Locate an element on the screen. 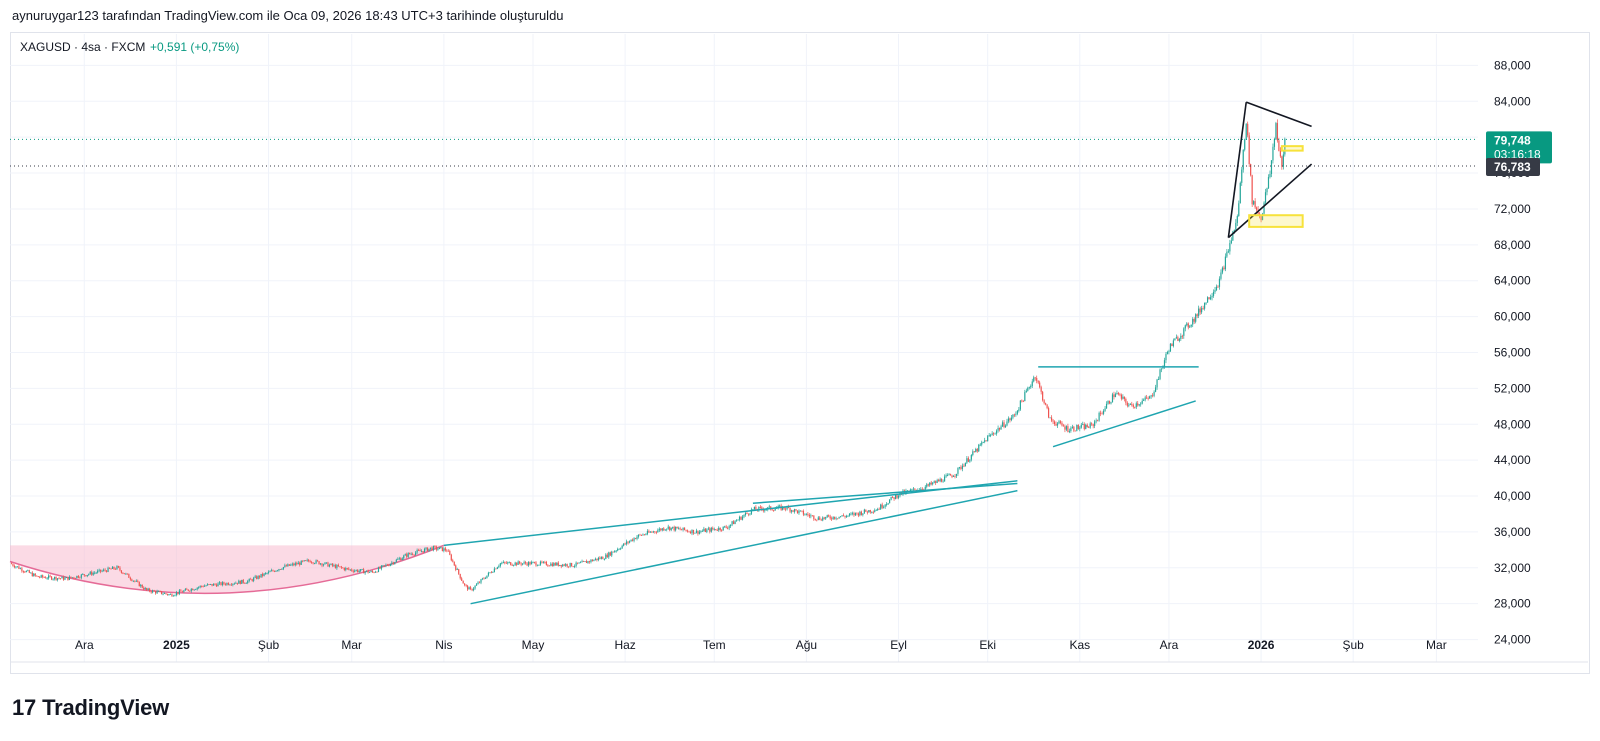 Image resolution: width=1600 pixels, height=741 pixels. y-tick-label: 40,000 is located at coordinates (1512, 496).